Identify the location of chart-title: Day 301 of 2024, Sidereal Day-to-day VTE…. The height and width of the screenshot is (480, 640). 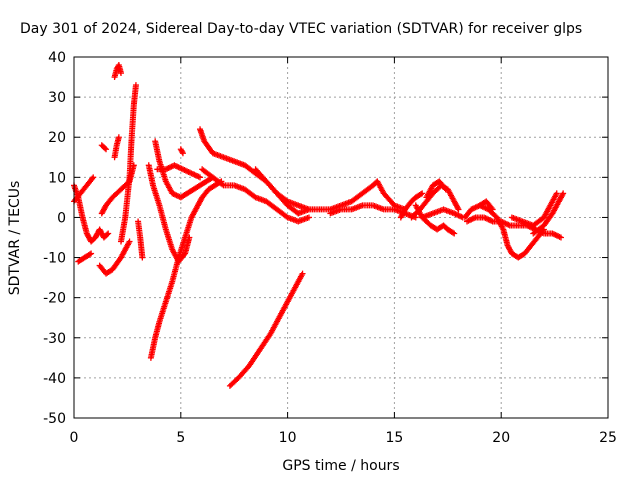
(301, 29).